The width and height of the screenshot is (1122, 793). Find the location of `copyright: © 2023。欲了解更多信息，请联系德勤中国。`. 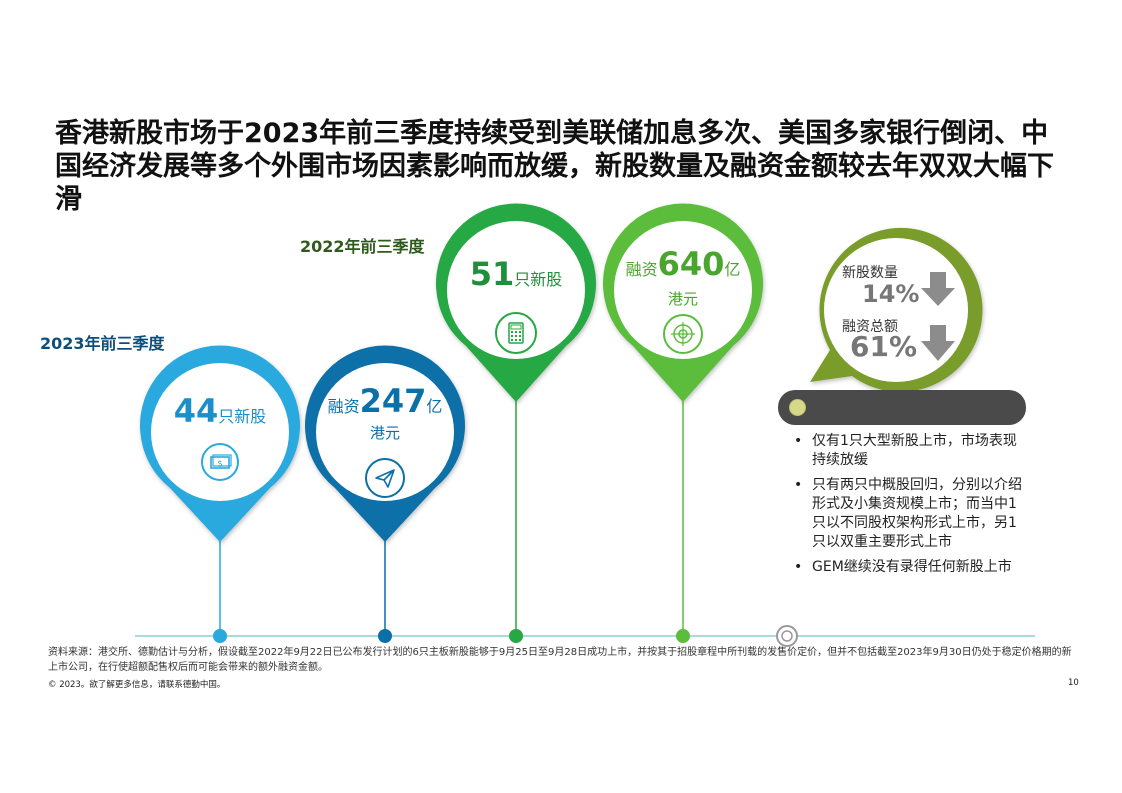

copyright: © 2023。欲了解更多信息，请联系德勤中国。 is located at coordinates (137, 685).